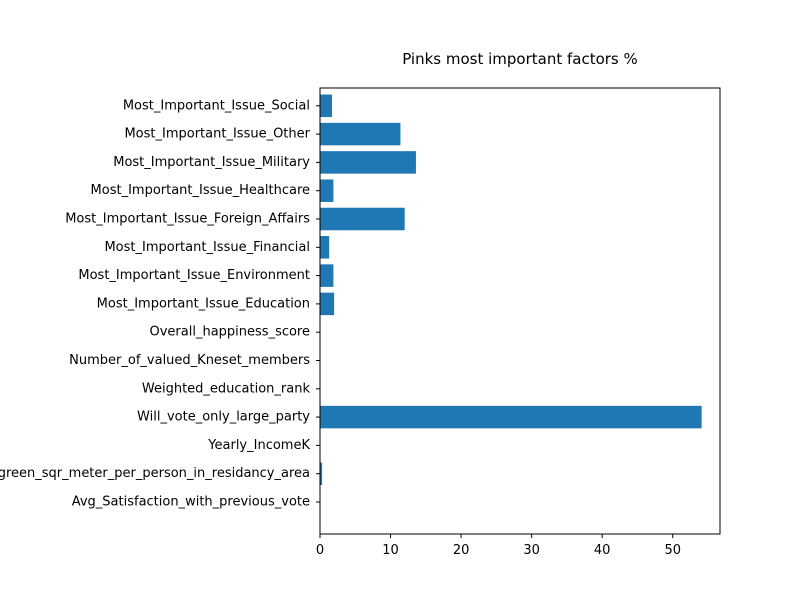 The image size is (800, 600). Describe the element at coordinates (211, 162) in the screenshot. I see `y-tick-label: Most_Important_Issue_Military` at that location.